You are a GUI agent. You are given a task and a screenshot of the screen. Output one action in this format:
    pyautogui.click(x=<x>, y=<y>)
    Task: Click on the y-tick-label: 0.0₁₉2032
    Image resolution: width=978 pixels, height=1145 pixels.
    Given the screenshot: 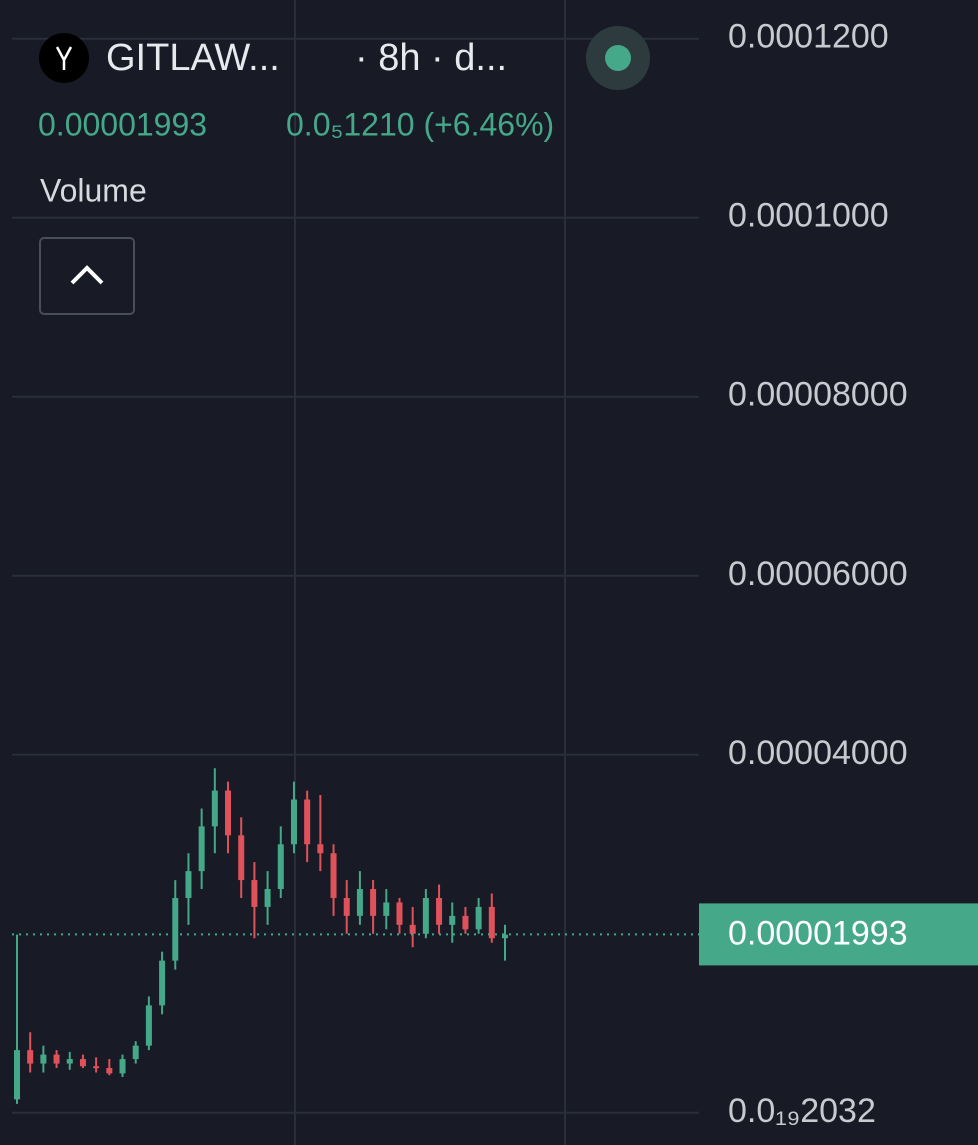 What is the action you would take?
    pyautogui.click(x=802, y=1111)
    